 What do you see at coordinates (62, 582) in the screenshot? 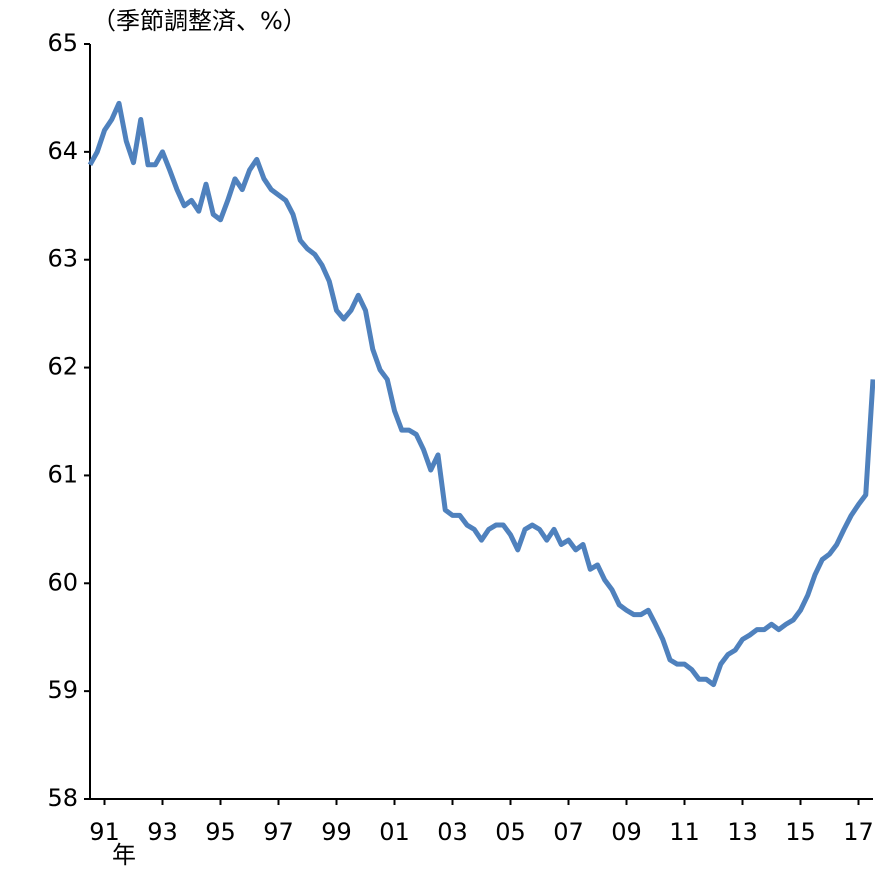
I see `y-tick-label: 60` at bounding box center [62, 582].